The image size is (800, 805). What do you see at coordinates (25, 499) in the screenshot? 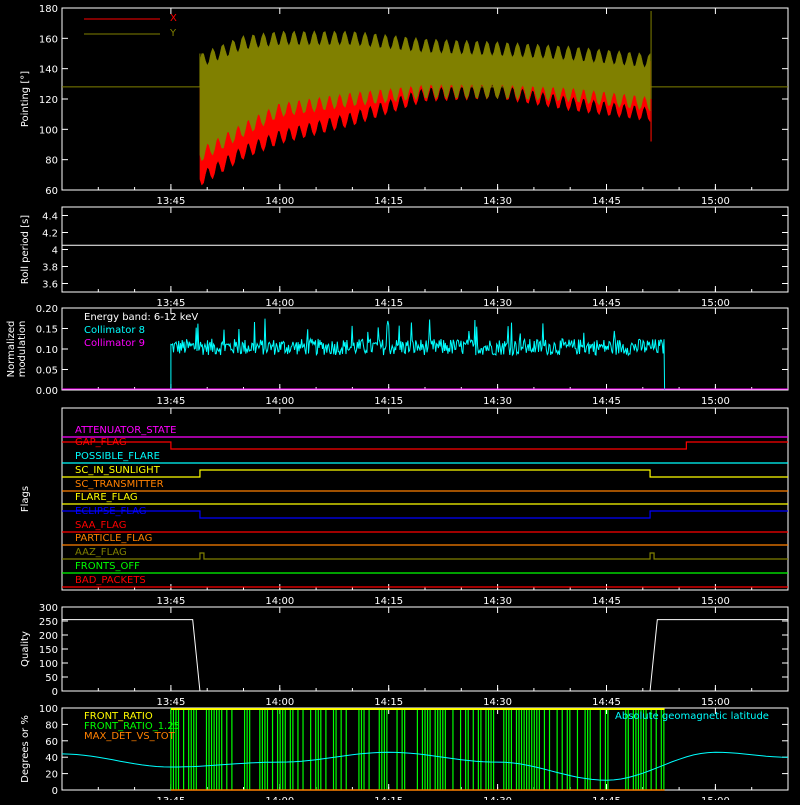
I see `panel-3-ylabel: Flags` at bounding box center [25, 499].